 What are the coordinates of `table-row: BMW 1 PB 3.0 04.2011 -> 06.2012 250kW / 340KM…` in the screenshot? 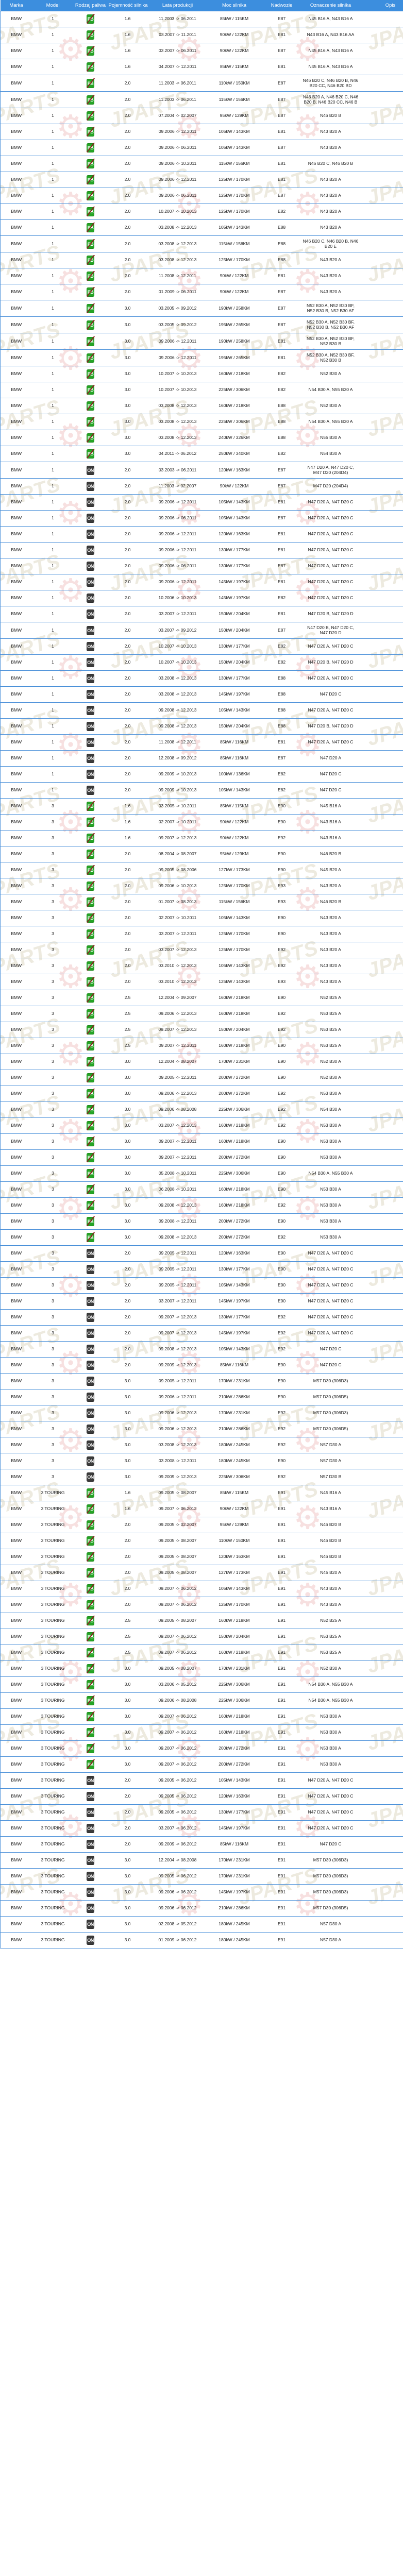 It's located at (202, 454).